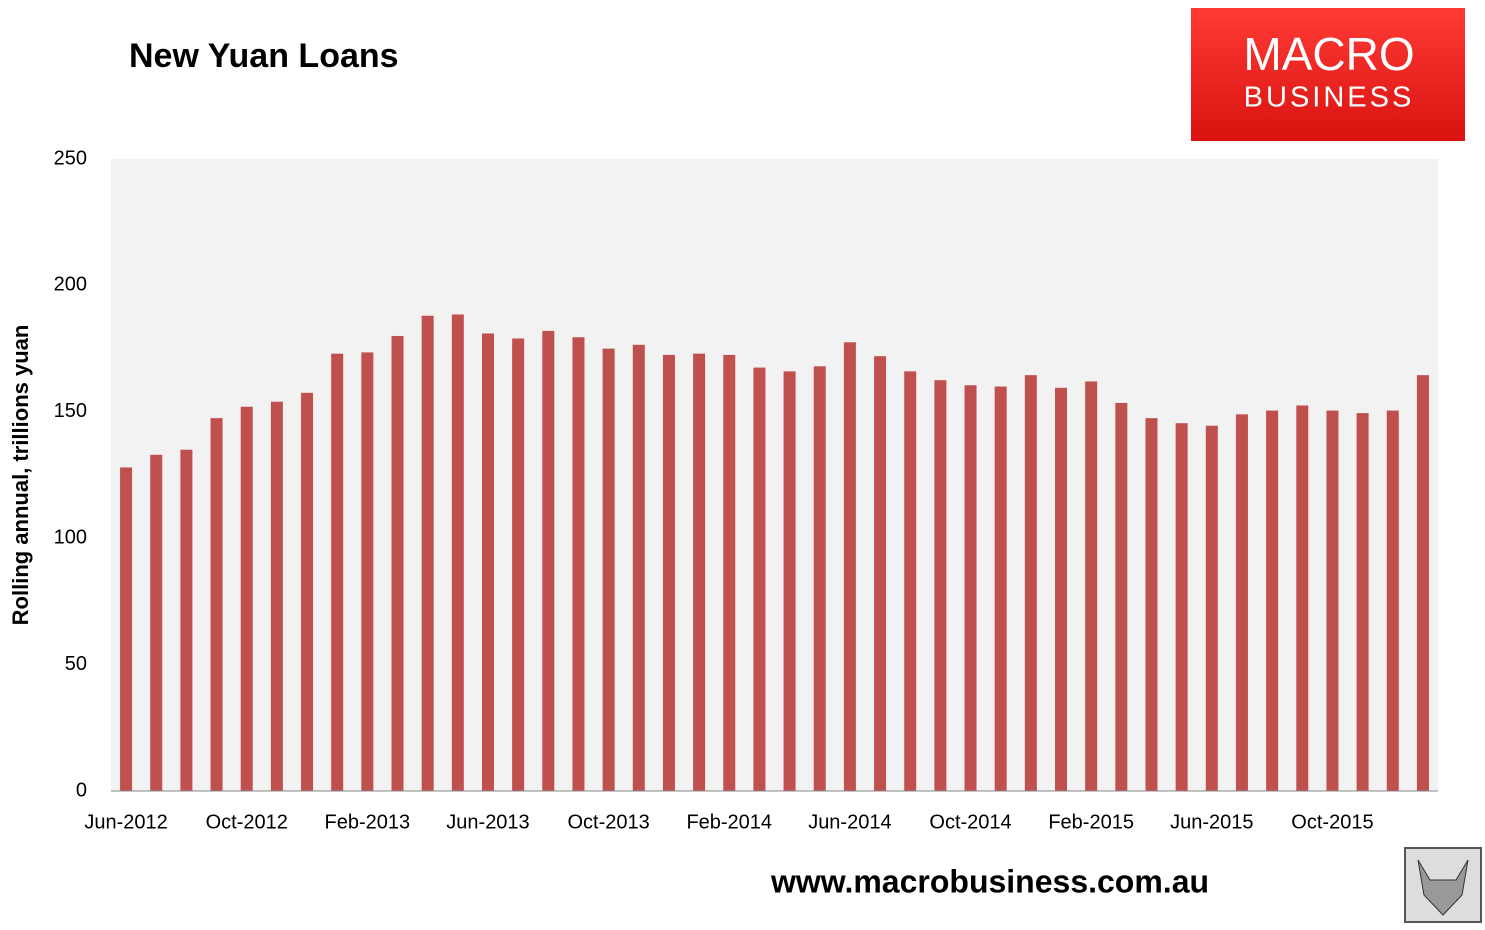 The height and width of the screenshot is (930, 1485). I want to click on chart-title: New Yuan Loans, so click(264, 56).